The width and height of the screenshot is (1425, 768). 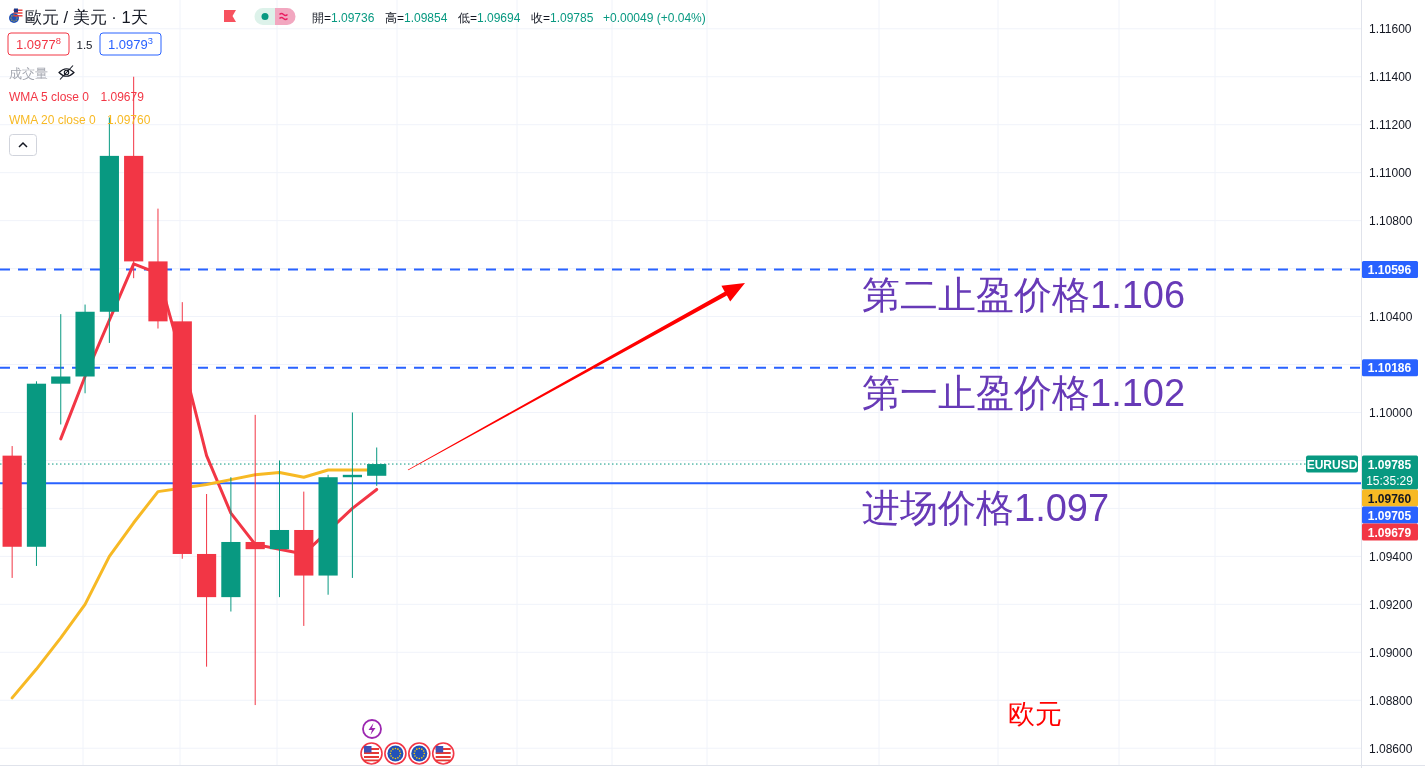 I want to click on y-tick-label: 1.08600, so click(x=1391, y=748).